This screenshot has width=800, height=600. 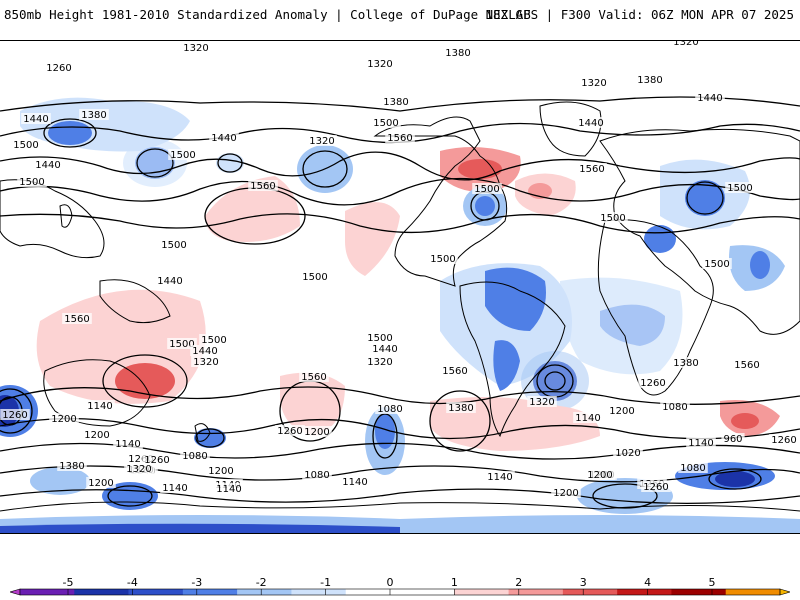 I want to click on coastline-antarctica, so click(x=400, y=506).